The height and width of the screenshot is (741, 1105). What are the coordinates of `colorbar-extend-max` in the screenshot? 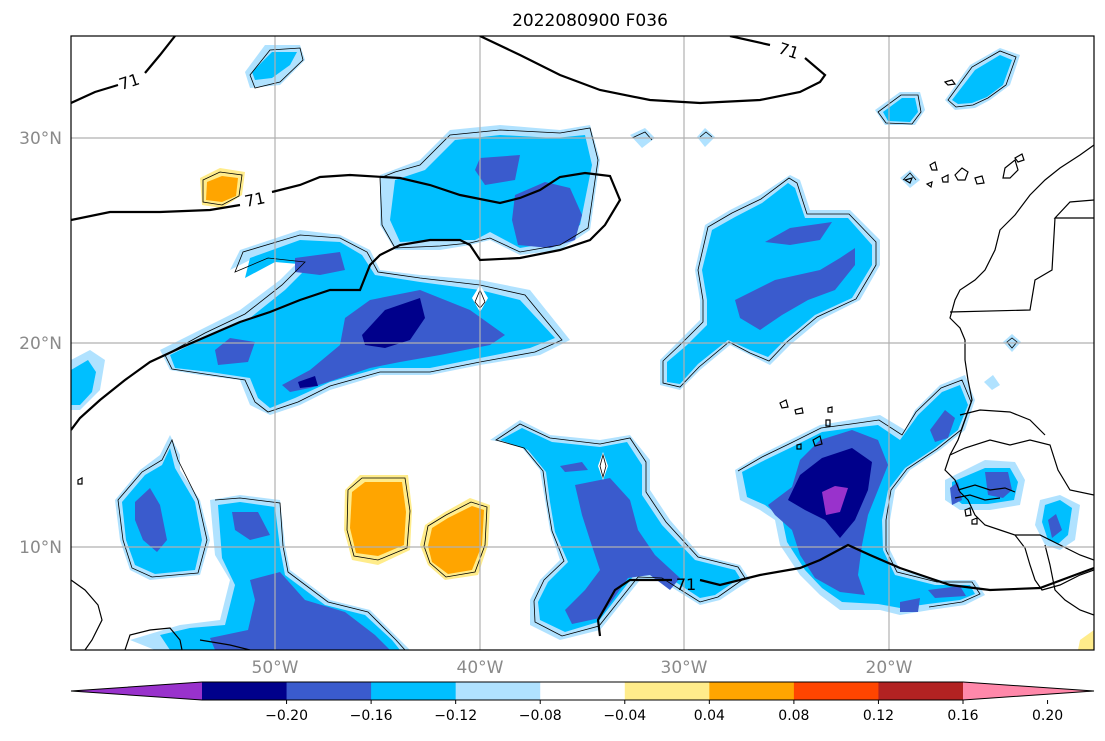 It's located at (1028, 691).